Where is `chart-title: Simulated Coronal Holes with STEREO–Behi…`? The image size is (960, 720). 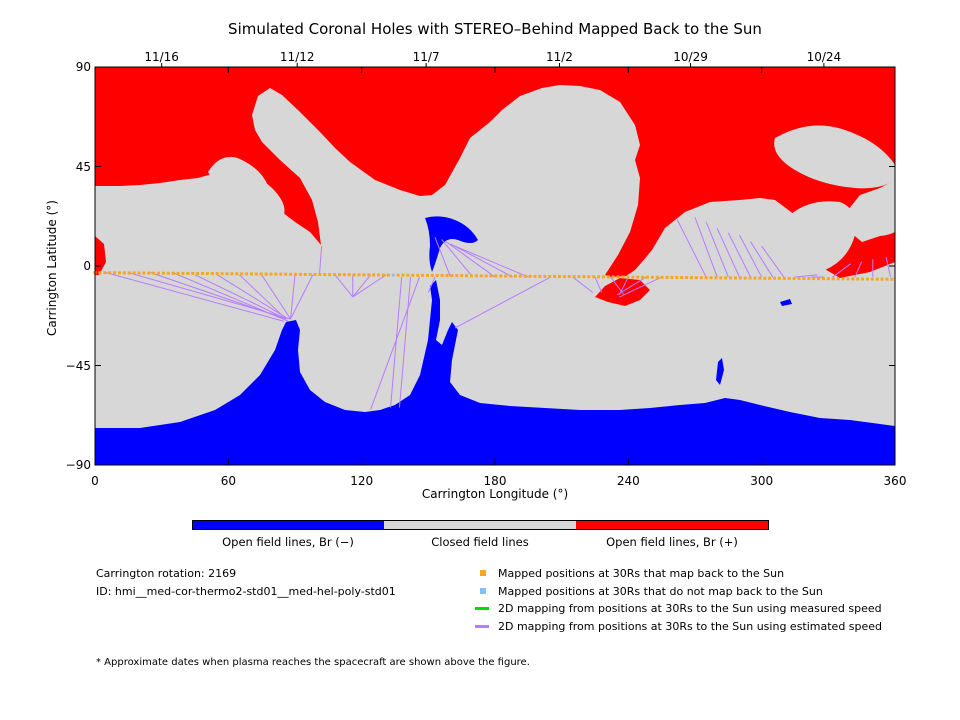 chart-title: Simulated Coronal Holes with STEREO–Behi… is located at coordinates (495, 29).